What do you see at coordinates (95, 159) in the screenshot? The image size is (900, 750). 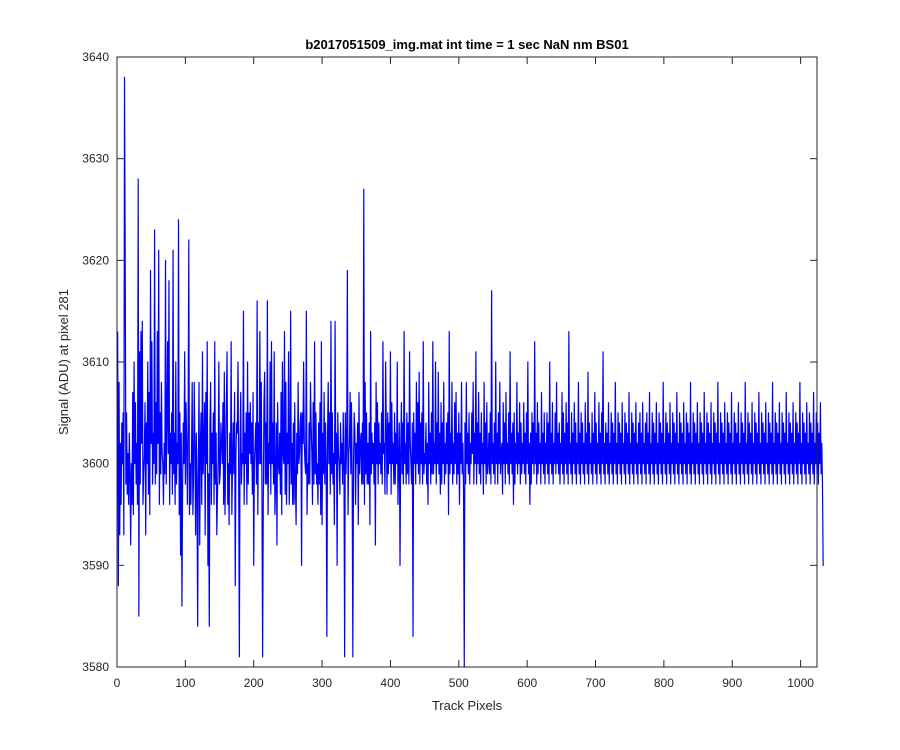 I see `y-tick-label: 3630` at bounding box center [95, 159].